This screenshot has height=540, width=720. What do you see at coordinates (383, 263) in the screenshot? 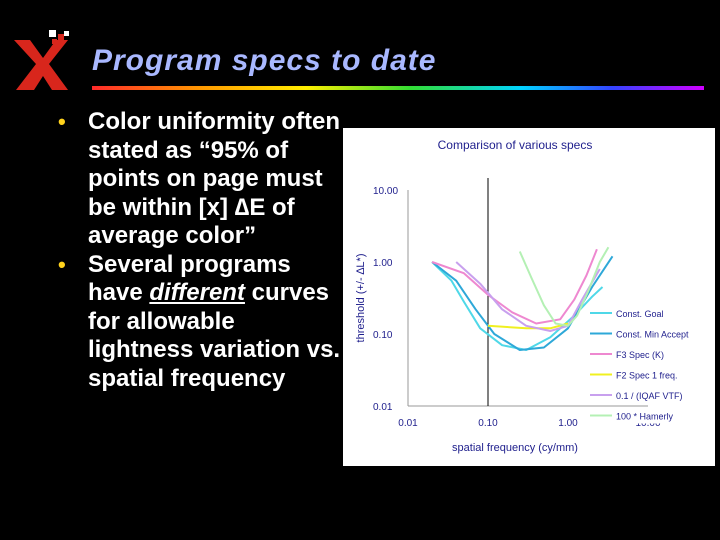
I see `y-tick-label: 1.00` at bounding box center [383, 263].